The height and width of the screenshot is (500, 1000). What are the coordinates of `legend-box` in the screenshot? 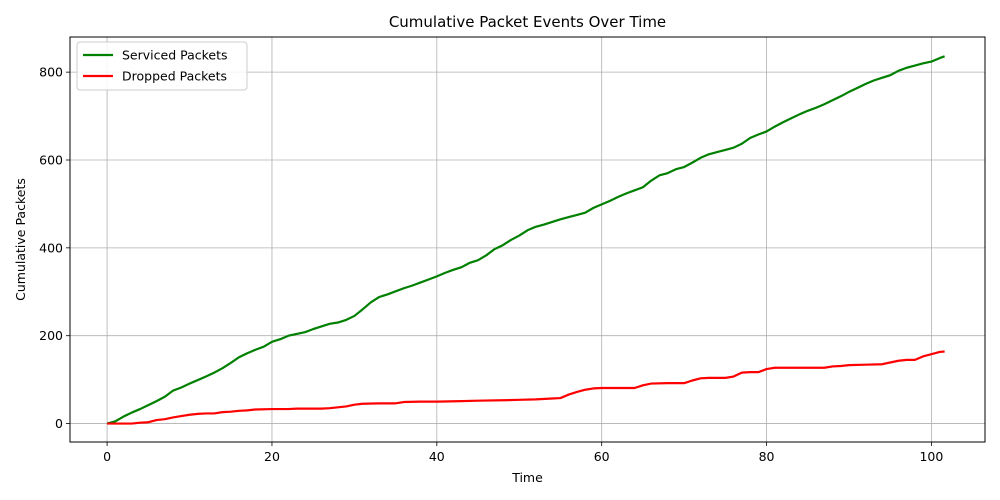 It's located at (162, 66).